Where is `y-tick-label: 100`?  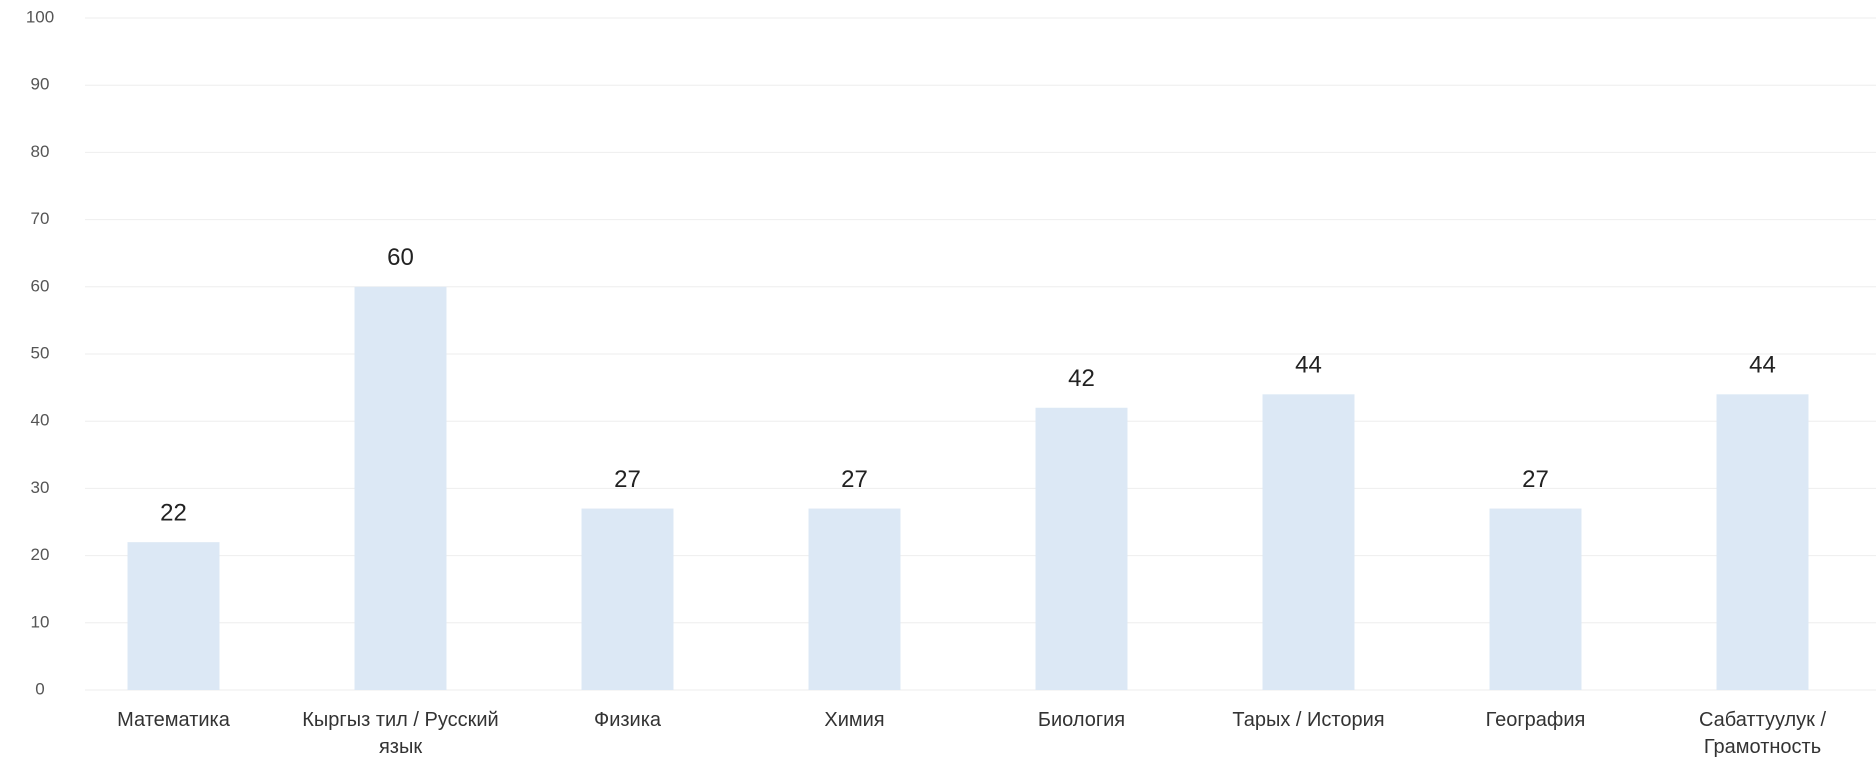
y-tick-label: 100 is located at coordinates (40, 16).